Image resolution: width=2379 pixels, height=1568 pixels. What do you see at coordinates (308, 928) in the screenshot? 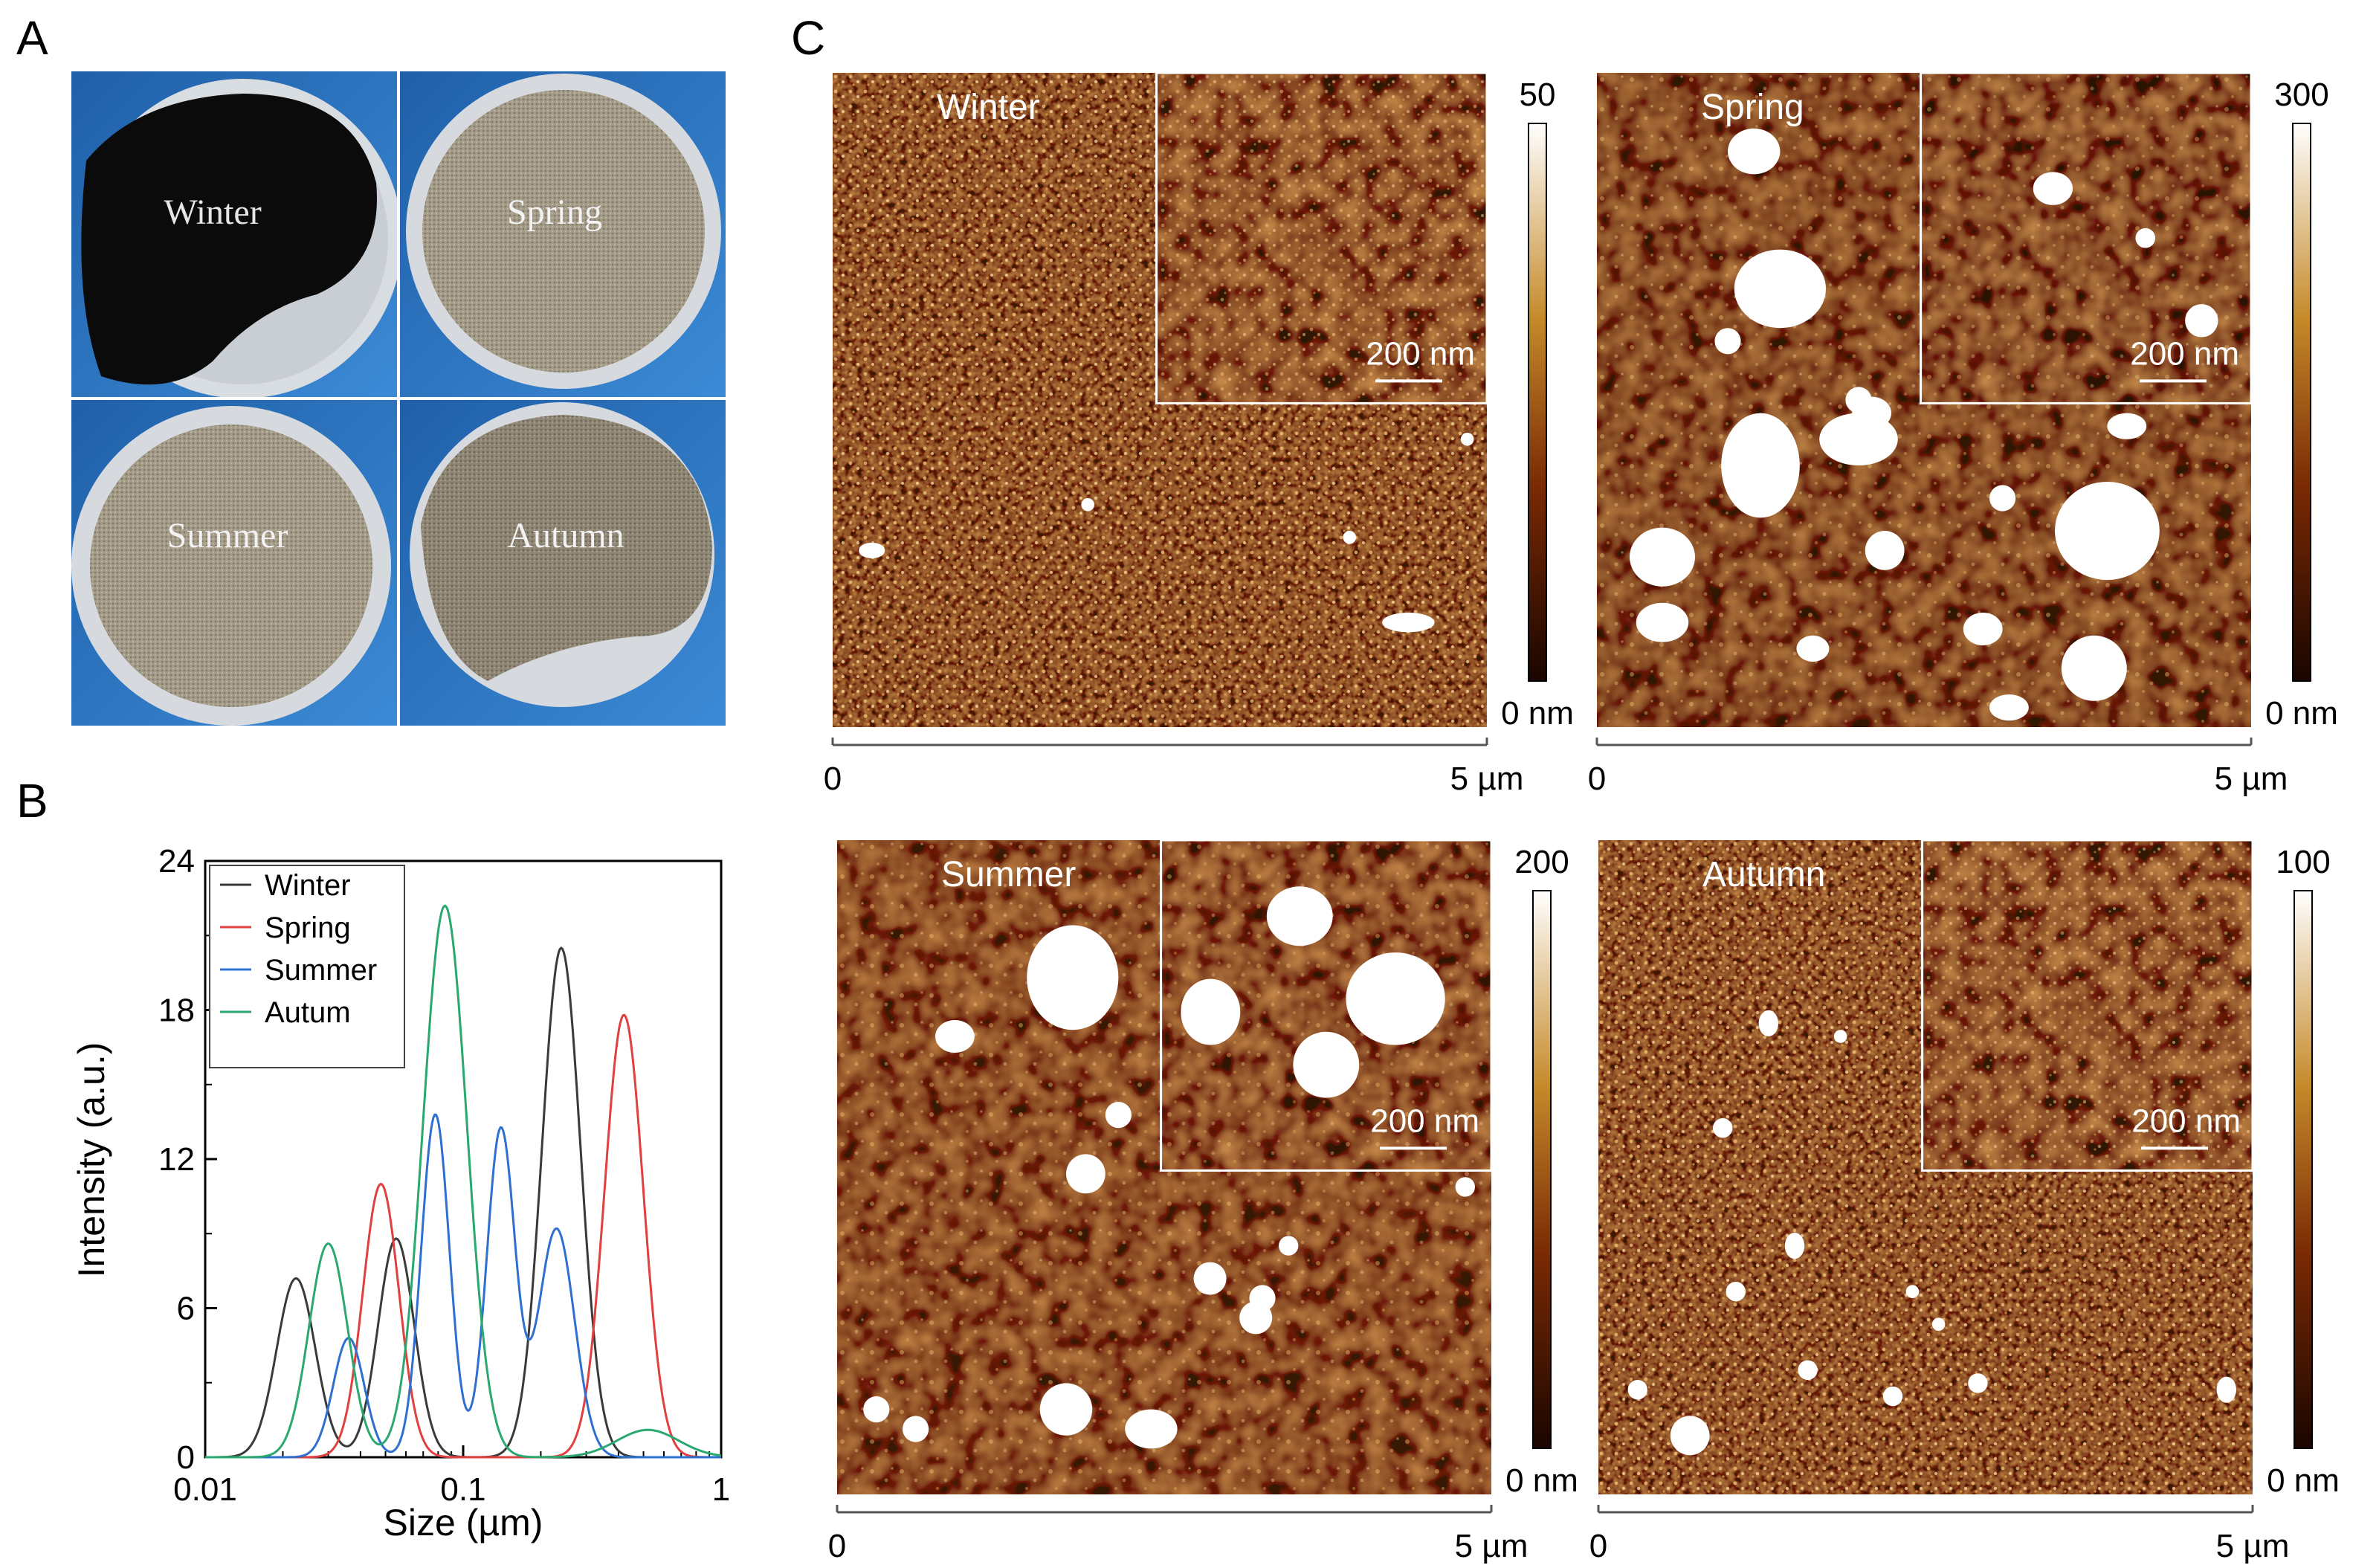
I see `legend-entry: Spring` at bounding box center [308, 928].